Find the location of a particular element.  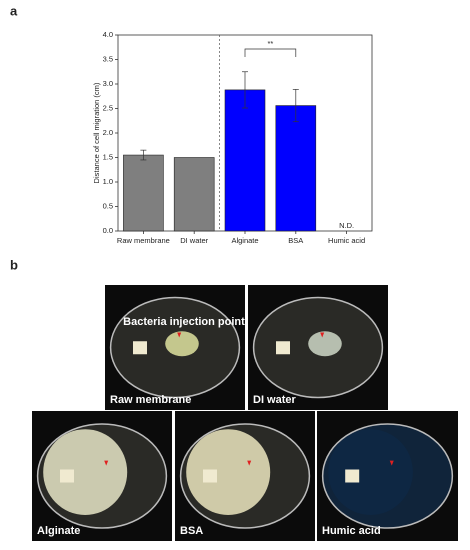

significance-label: ** is located at coordinates (270, 43).